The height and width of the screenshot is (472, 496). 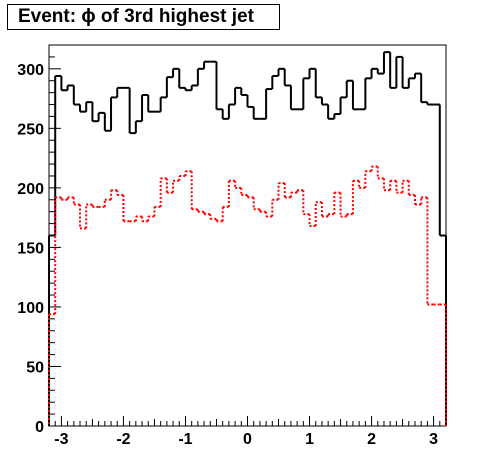 I want to click on y-tick-label: 250, so click(x=30, y=129).